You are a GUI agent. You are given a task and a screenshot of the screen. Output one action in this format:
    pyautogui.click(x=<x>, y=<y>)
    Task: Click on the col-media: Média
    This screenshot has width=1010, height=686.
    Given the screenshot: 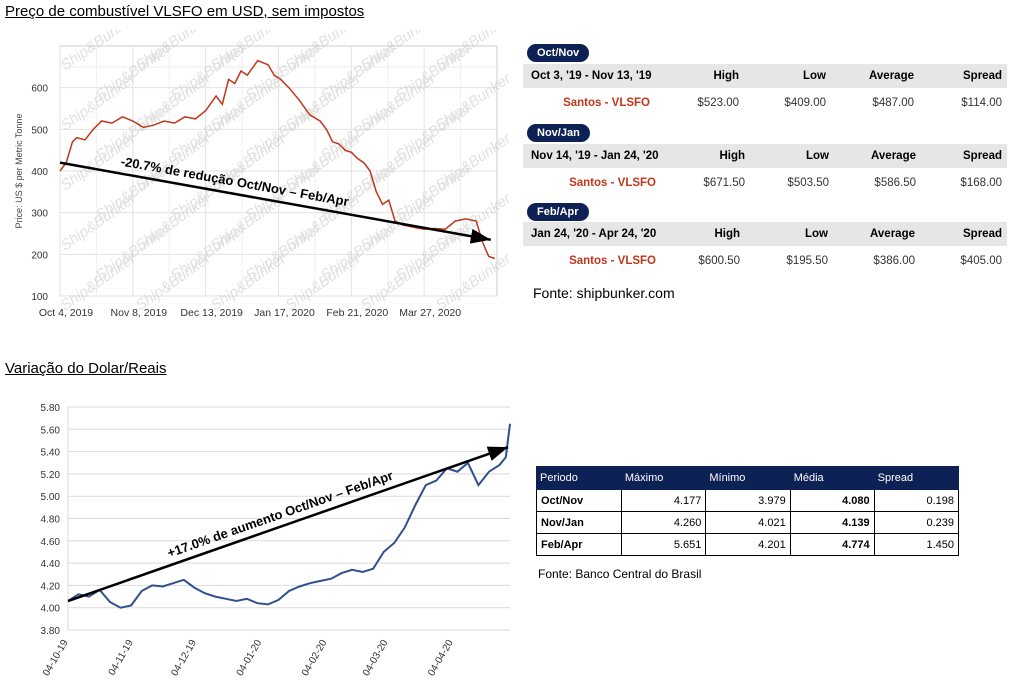 What is the action you would take?
    pyautogui.click(x=832, y=478)
    